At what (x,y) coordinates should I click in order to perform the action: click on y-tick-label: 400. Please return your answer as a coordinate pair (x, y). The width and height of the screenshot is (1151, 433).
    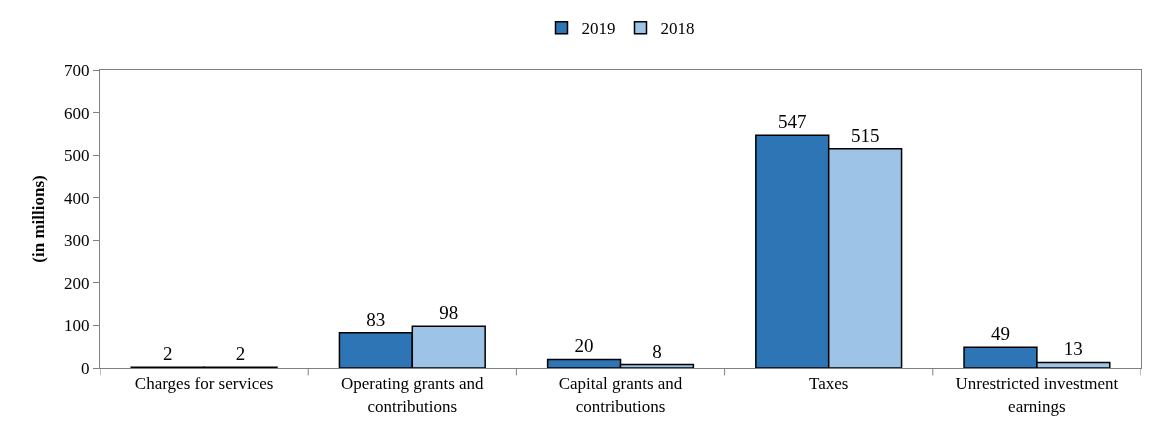
    Looking at the image, I should click on (77, 198).